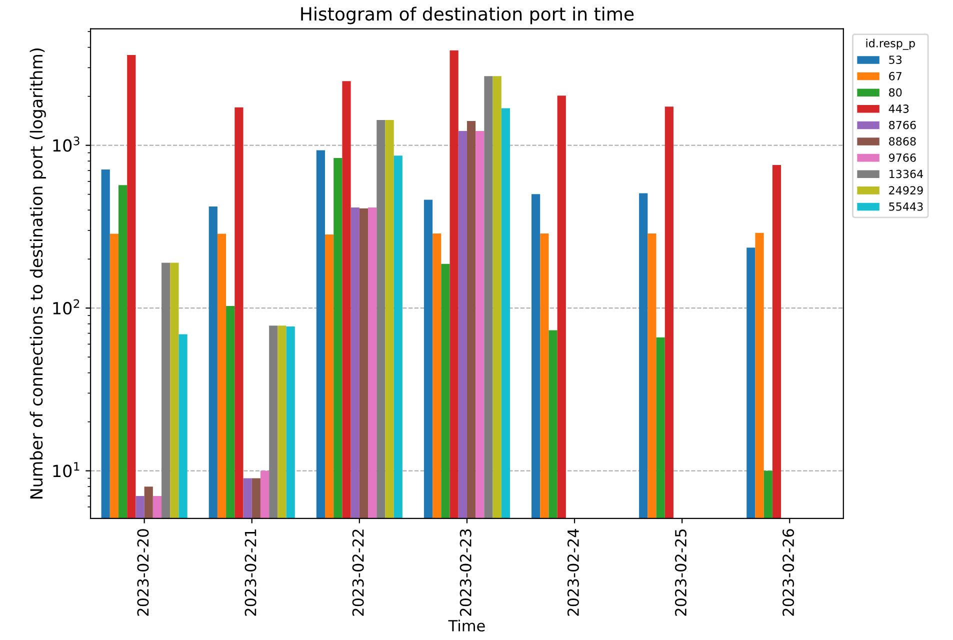  I want to click on legend-label: 9766, so click(902, 157).